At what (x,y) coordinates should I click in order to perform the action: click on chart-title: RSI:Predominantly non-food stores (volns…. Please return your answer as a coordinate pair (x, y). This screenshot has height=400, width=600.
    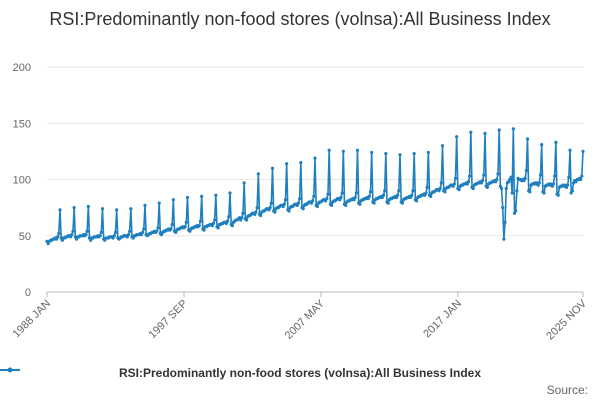
    Looking at the image, I should click on (300, 19).